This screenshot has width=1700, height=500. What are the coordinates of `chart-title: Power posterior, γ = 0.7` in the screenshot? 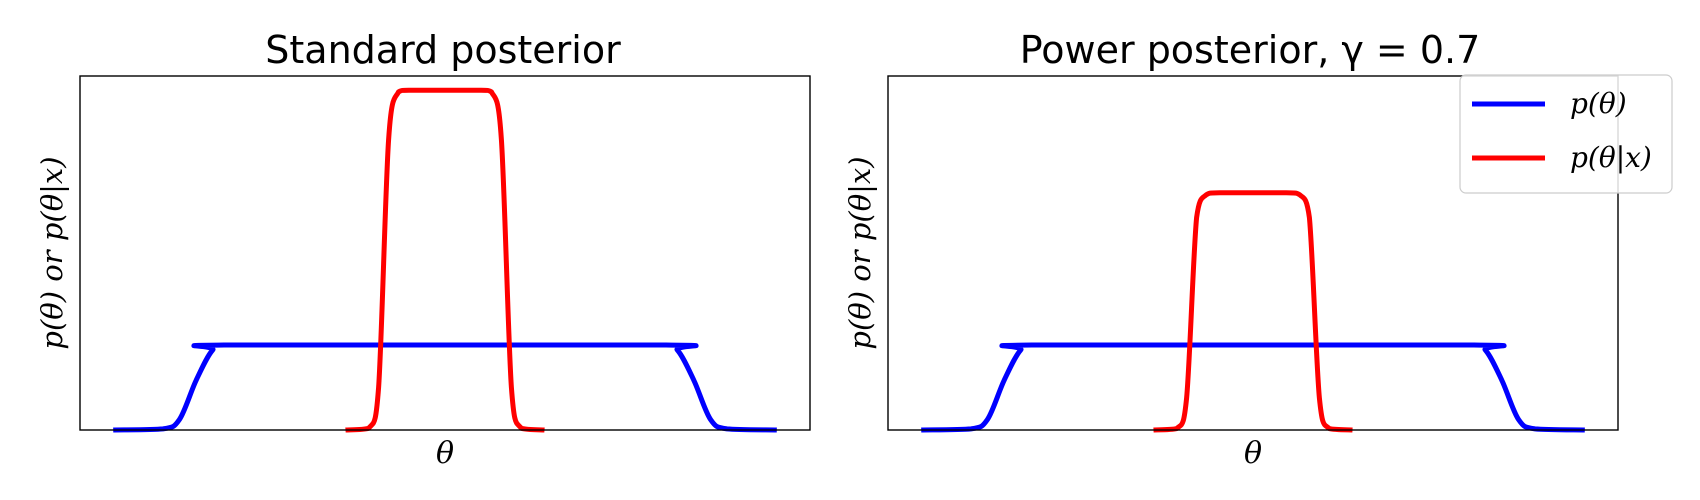 It's located at (1250, 50).